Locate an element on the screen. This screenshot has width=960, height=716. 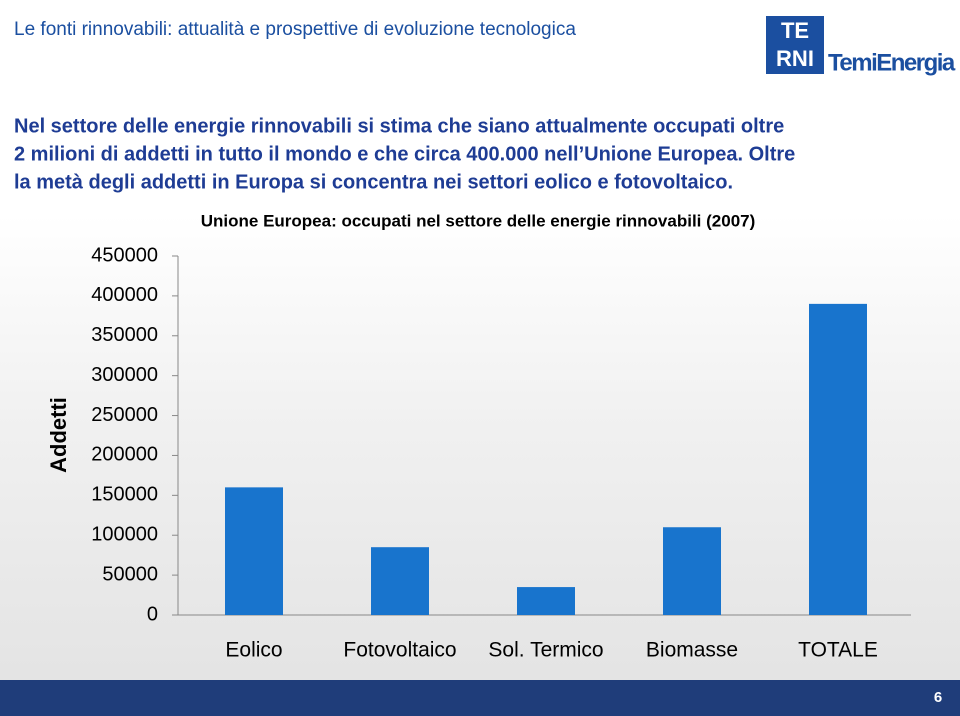
x-tick-label: Sol. Termico is located at coordinates (545, 650).